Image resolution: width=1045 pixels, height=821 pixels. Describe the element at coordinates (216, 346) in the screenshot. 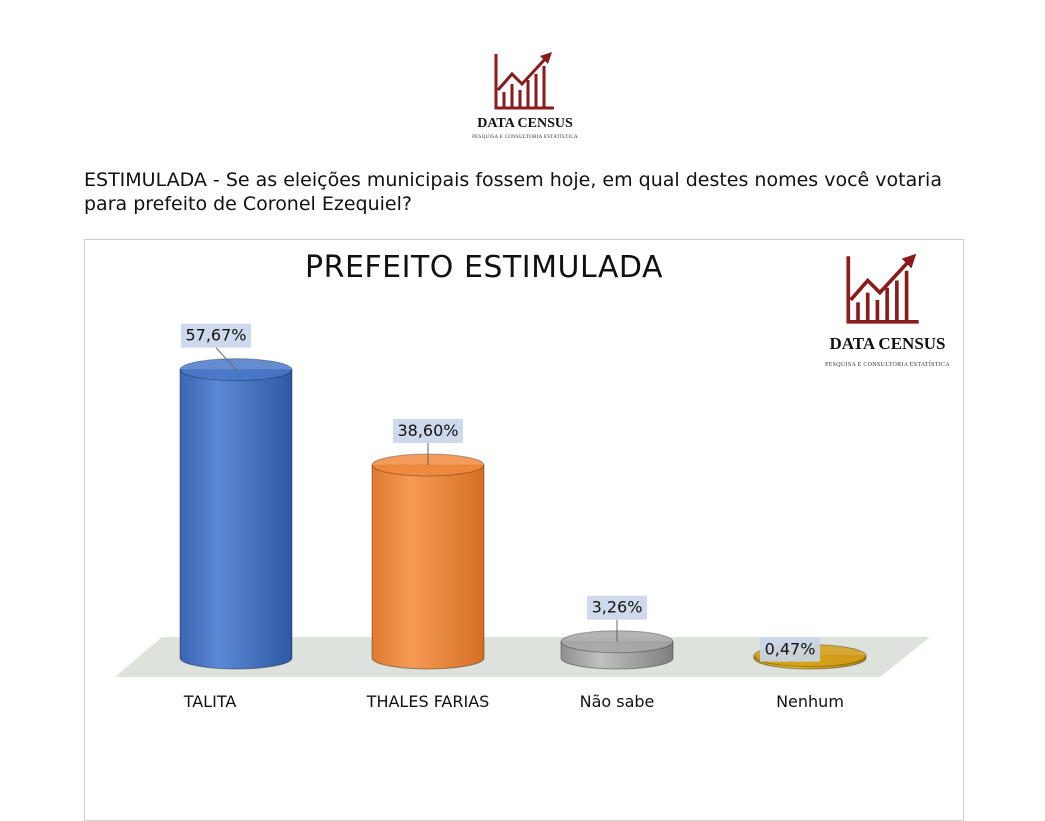

I see `data-label-1: 57,67%` at that location.